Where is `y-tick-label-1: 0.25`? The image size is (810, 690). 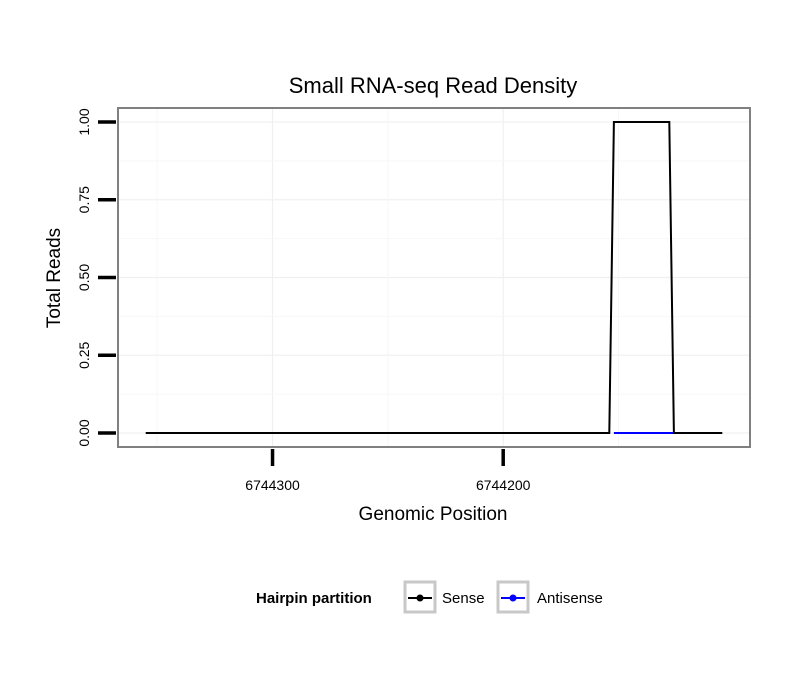
y-tick-label-1: 0.25 is located at coordinates (84, 354).